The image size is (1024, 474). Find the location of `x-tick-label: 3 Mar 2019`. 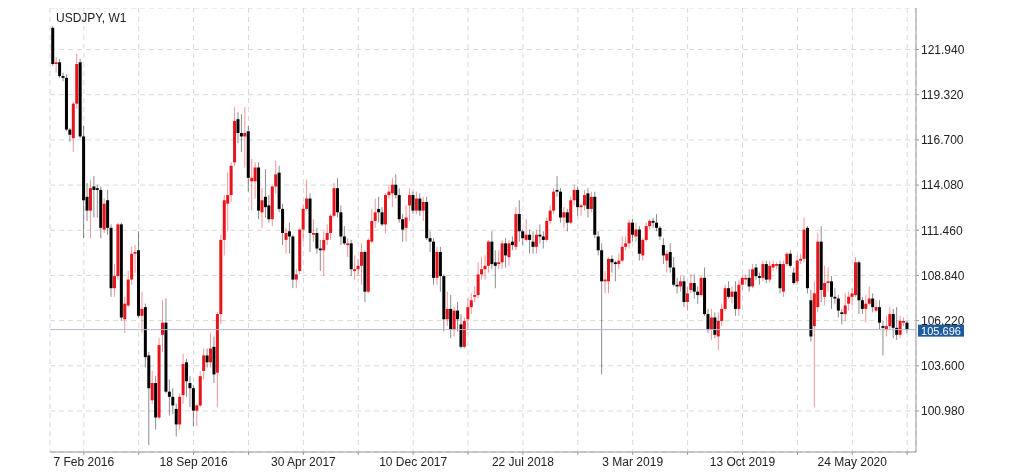

x-tick-label: 3 Mar 2019 is located at coordinates (633, 461).